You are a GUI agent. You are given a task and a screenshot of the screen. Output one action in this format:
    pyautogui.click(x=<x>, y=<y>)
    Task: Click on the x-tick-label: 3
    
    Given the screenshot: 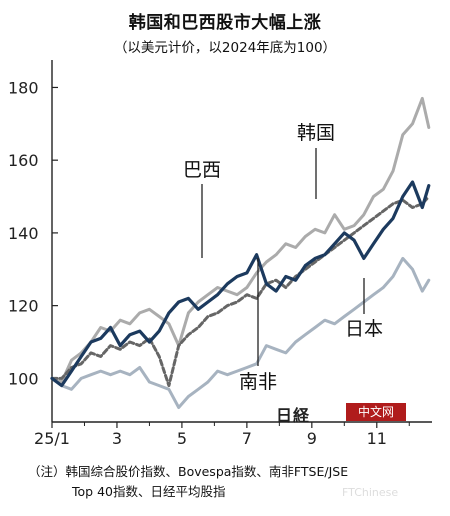 What is the action you would take?
    pyautogui.click(x=117, y=438)
    